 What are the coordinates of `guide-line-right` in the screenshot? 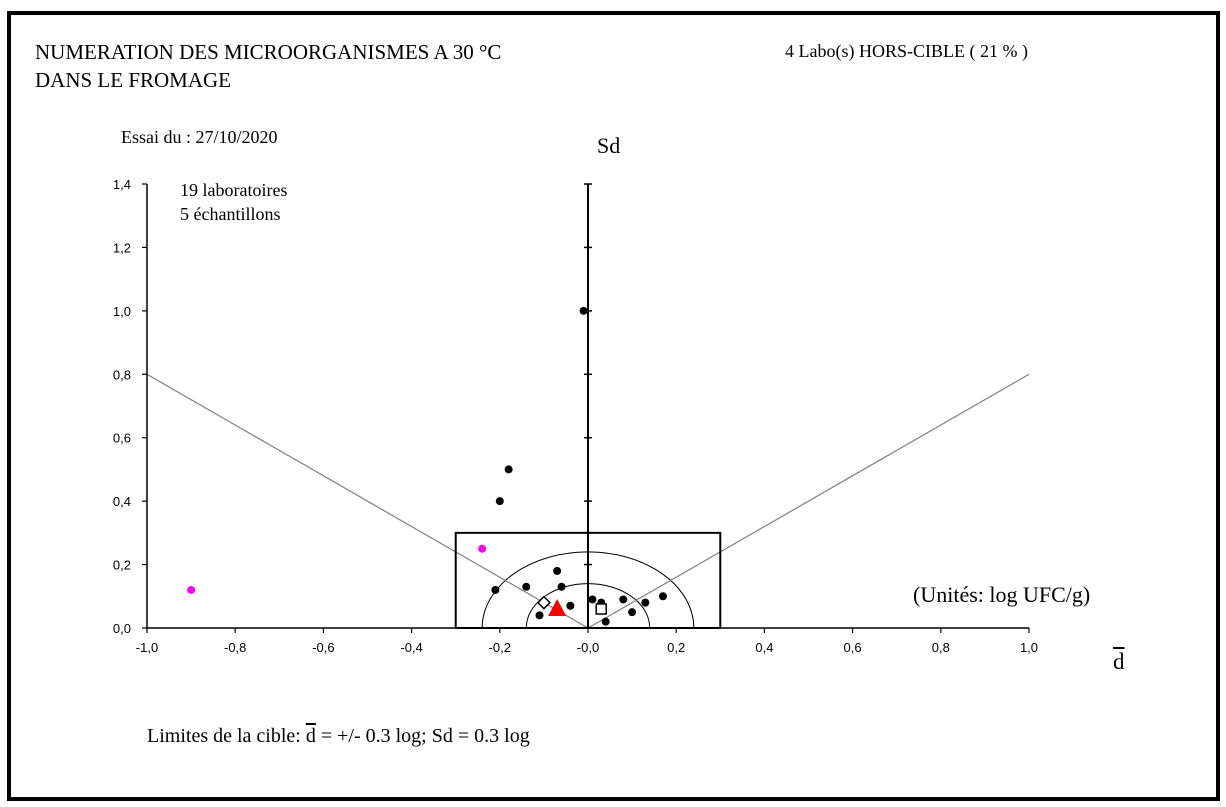 It's located at (808, 501).